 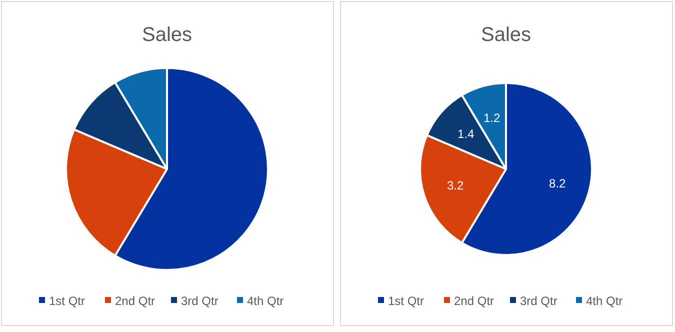 I want to click on data-label: 8.2, so click(x=557, y=183).